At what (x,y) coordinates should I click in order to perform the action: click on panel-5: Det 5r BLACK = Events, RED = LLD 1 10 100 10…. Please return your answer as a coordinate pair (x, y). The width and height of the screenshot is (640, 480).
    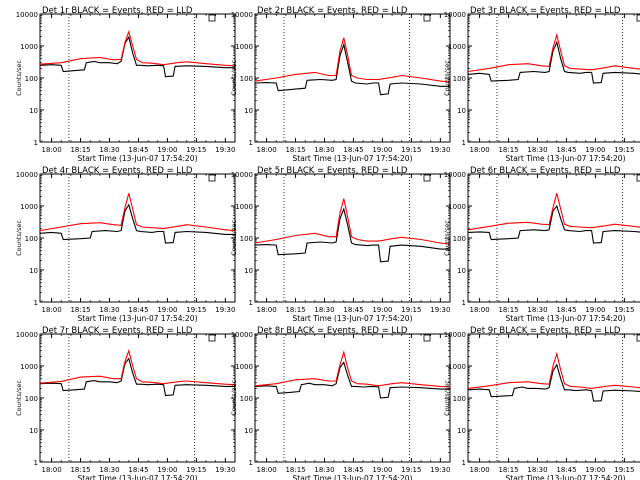
    Looking at the image, I should click on (340, 244).